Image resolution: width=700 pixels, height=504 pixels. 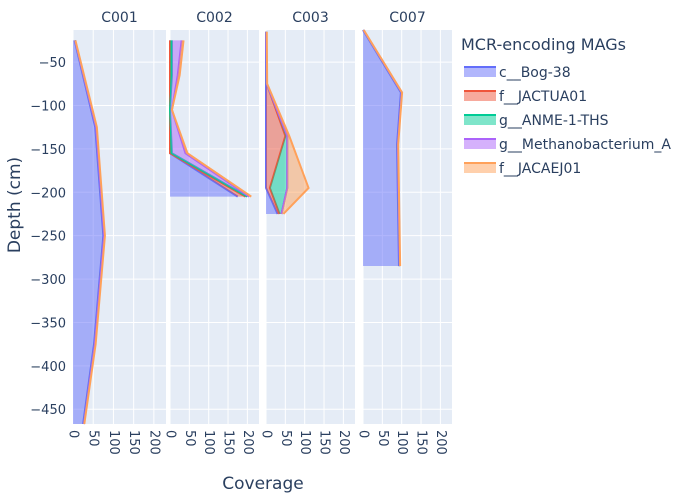 What do you see at coordinates (214, 18) in the screenshot?
I see `facet-title: C002` at bounding box center [214, 18].